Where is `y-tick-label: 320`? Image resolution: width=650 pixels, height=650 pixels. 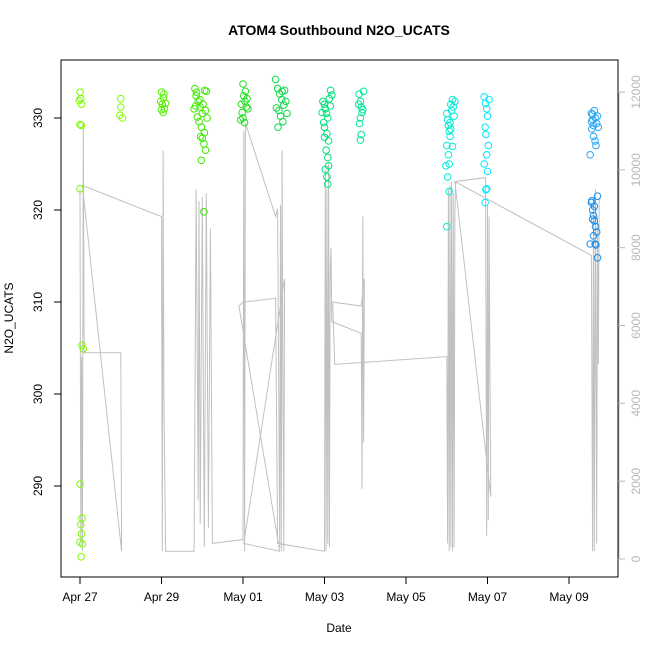
y-tick-label: 320 is located at coordinates (38, 210).